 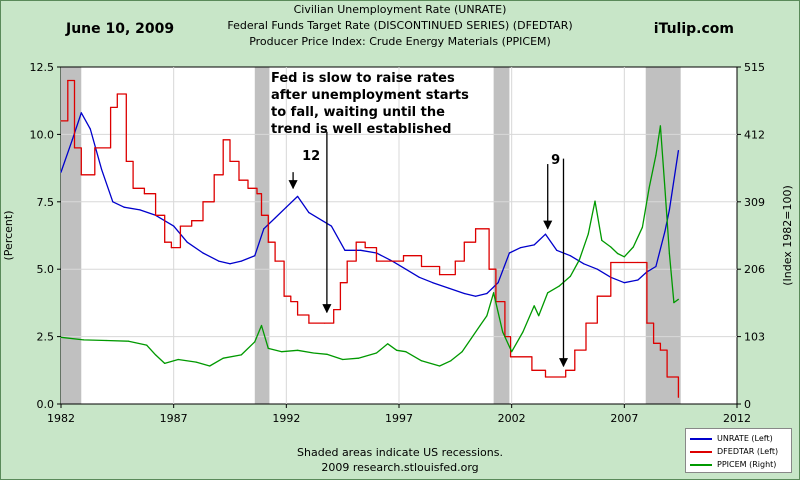 What do you see at coordinates (745, 438) in the screenshot?
I see `legend-label-unrate: UNRATE (Left)` at bounding box center [745, 438].